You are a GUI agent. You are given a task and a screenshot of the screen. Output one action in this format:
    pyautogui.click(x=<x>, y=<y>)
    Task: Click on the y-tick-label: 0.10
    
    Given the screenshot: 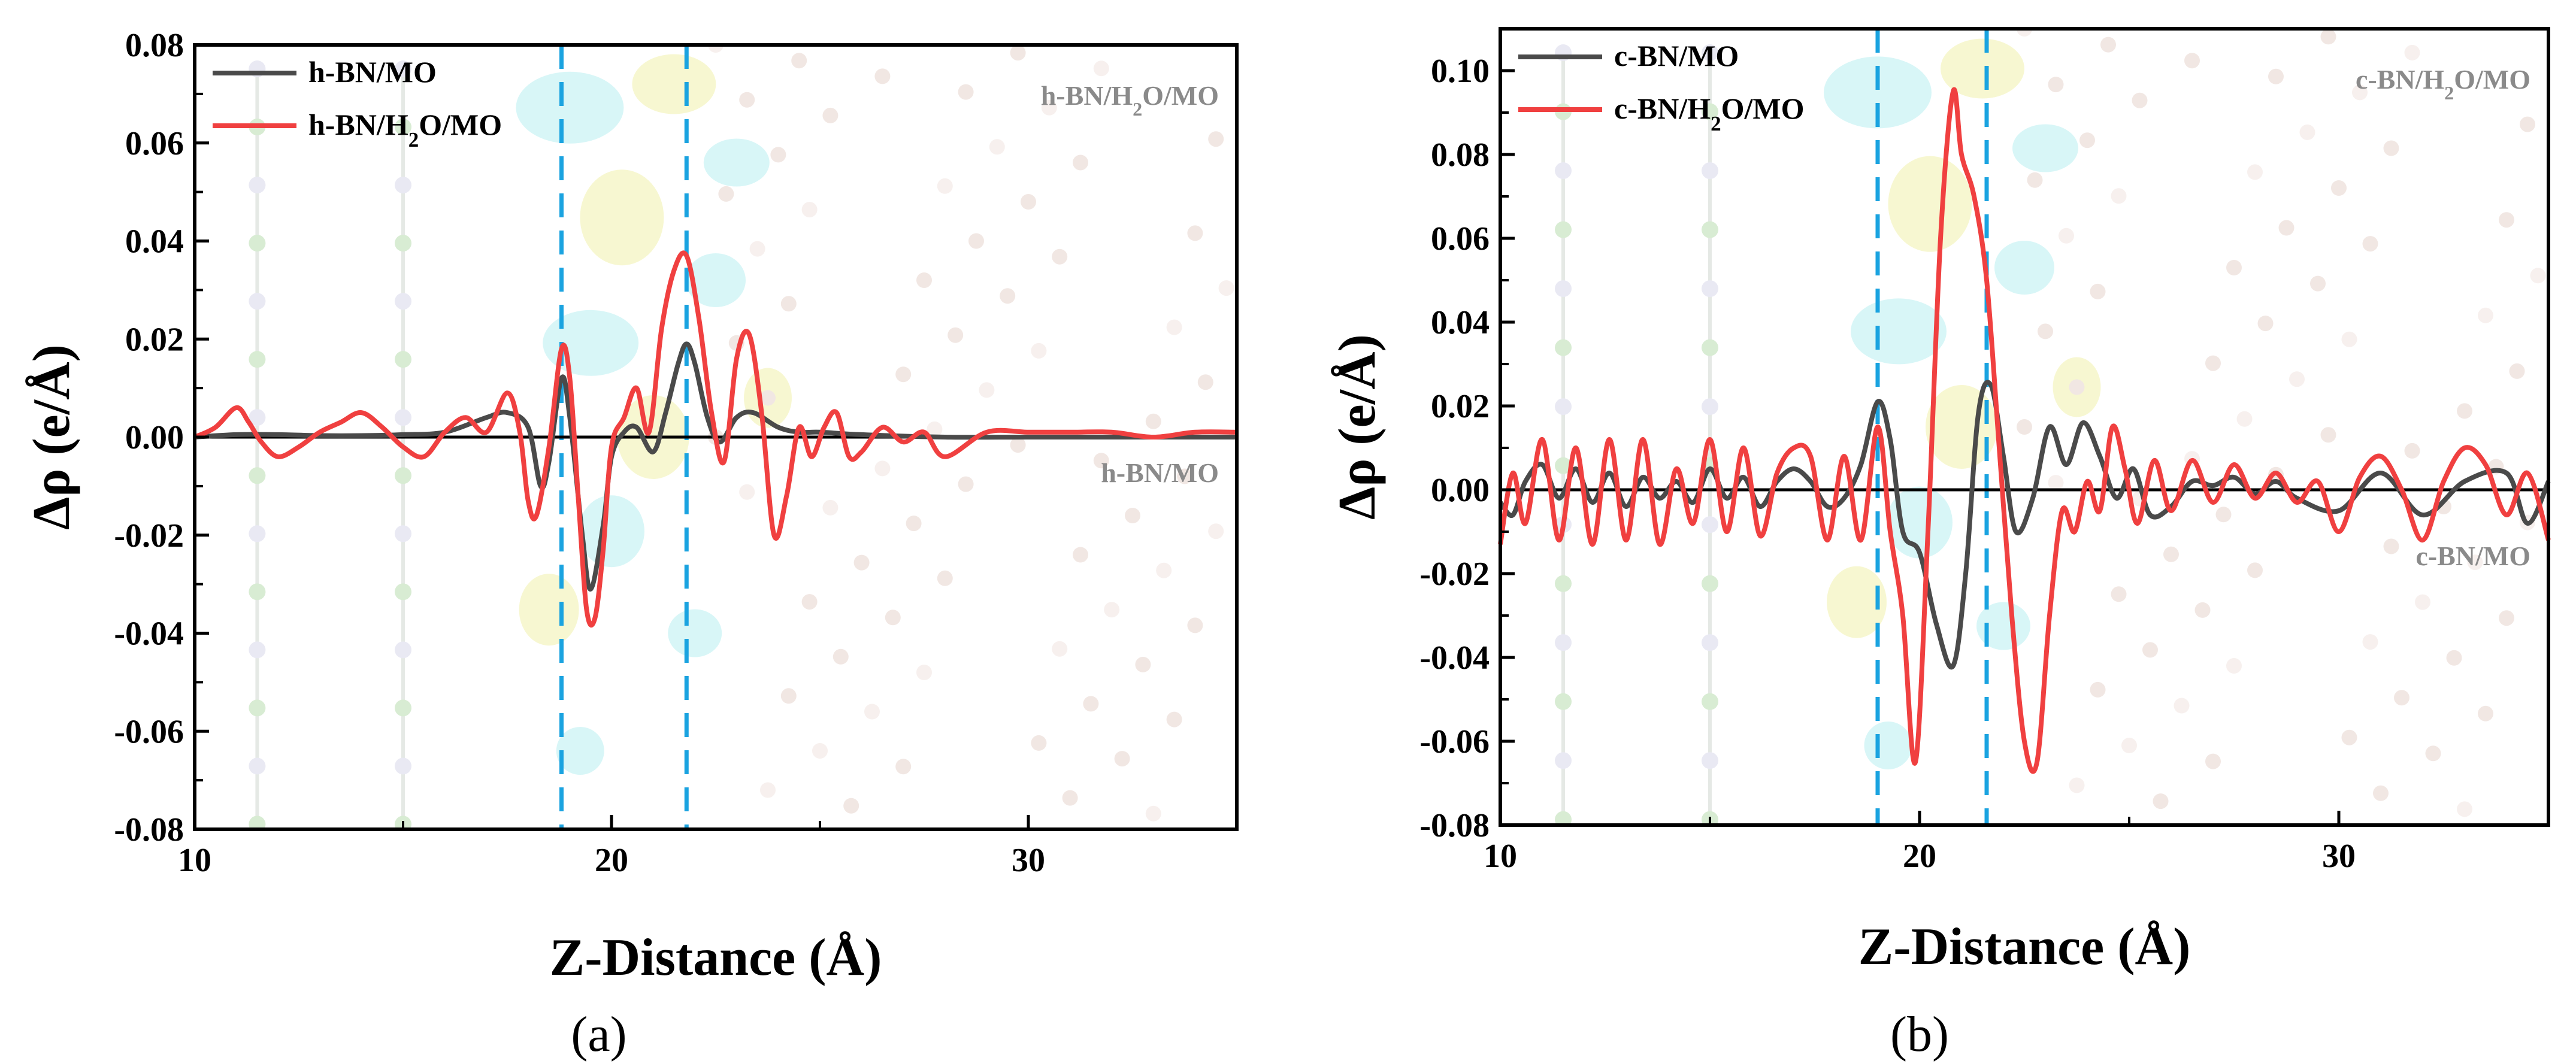 What is the action you would take?
    pyautogui.click(x=1460, y=72)
    